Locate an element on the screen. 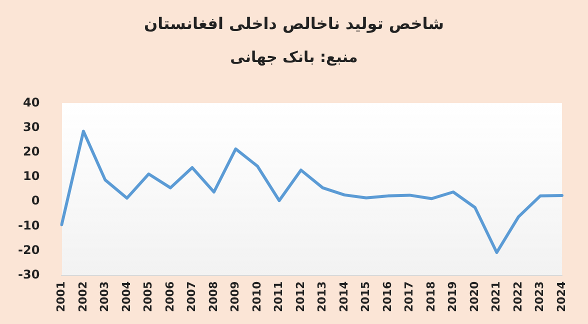 The height and width of the screenshot is (324, 588). y-tick-label: 10 is located at coordinates (31, 176).